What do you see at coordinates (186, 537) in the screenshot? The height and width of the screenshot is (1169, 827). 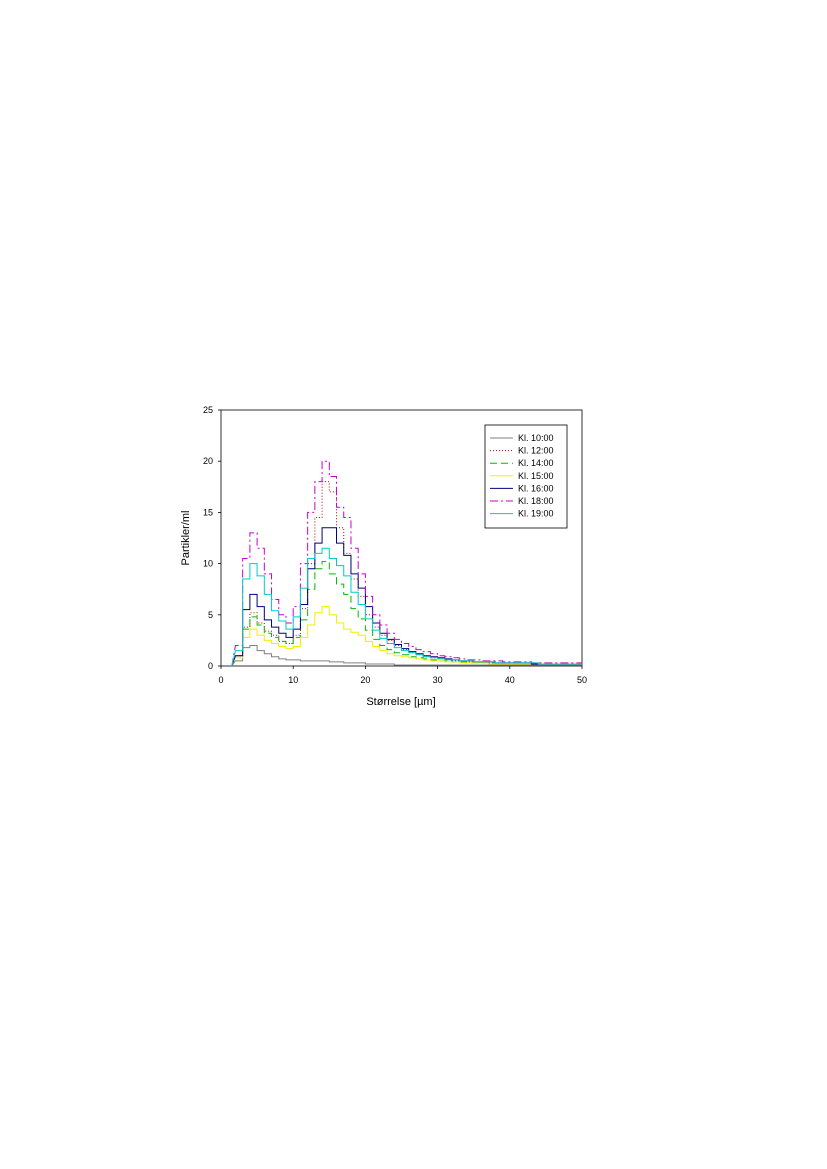 I see `y-axis-title: Partikler/ml` at bounding box center [186, 537].